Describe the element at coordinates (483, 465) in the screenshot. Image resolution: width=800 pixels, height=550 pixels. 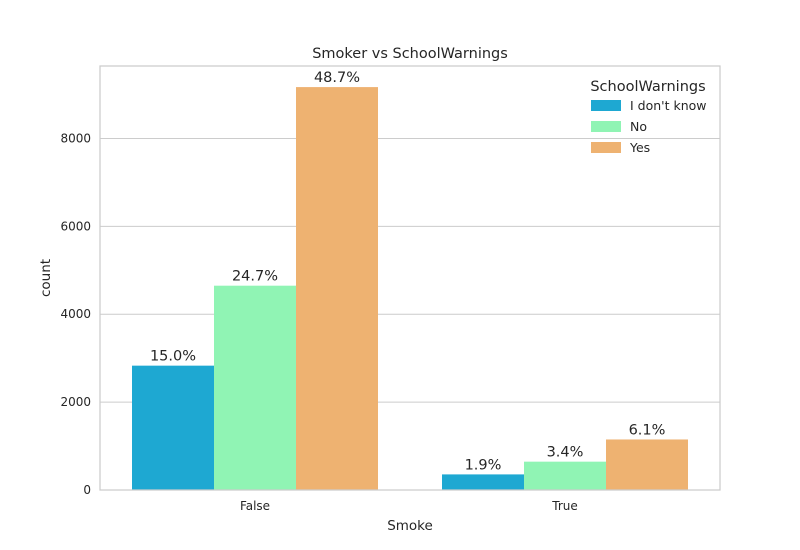
I see `bar-label-true-series-0: 1.9%` at that location.